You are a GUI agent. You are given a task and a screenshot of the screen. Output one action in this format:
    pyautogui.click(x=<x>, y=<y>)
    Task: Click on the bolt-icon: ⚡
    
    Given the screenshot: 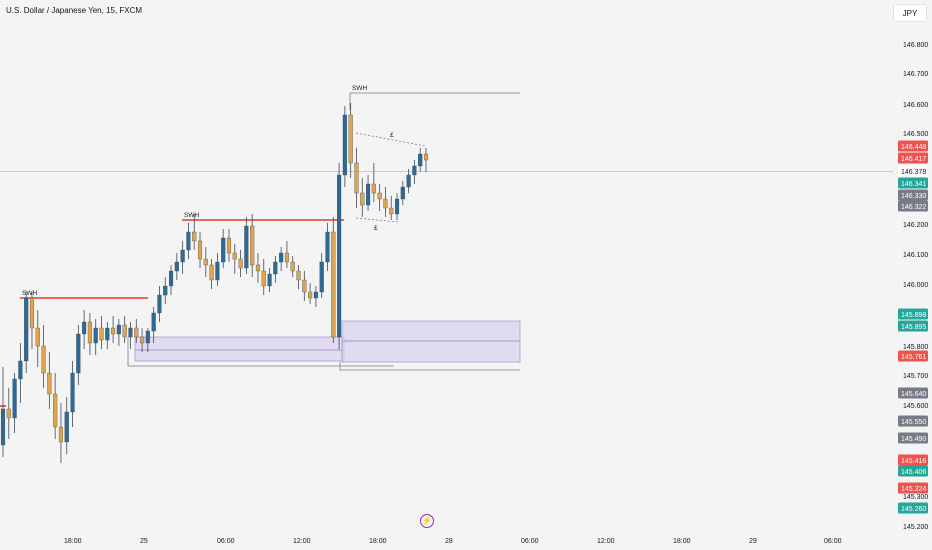 What is the action you would take?
    pyautogui.click(x=427, y=521)
    